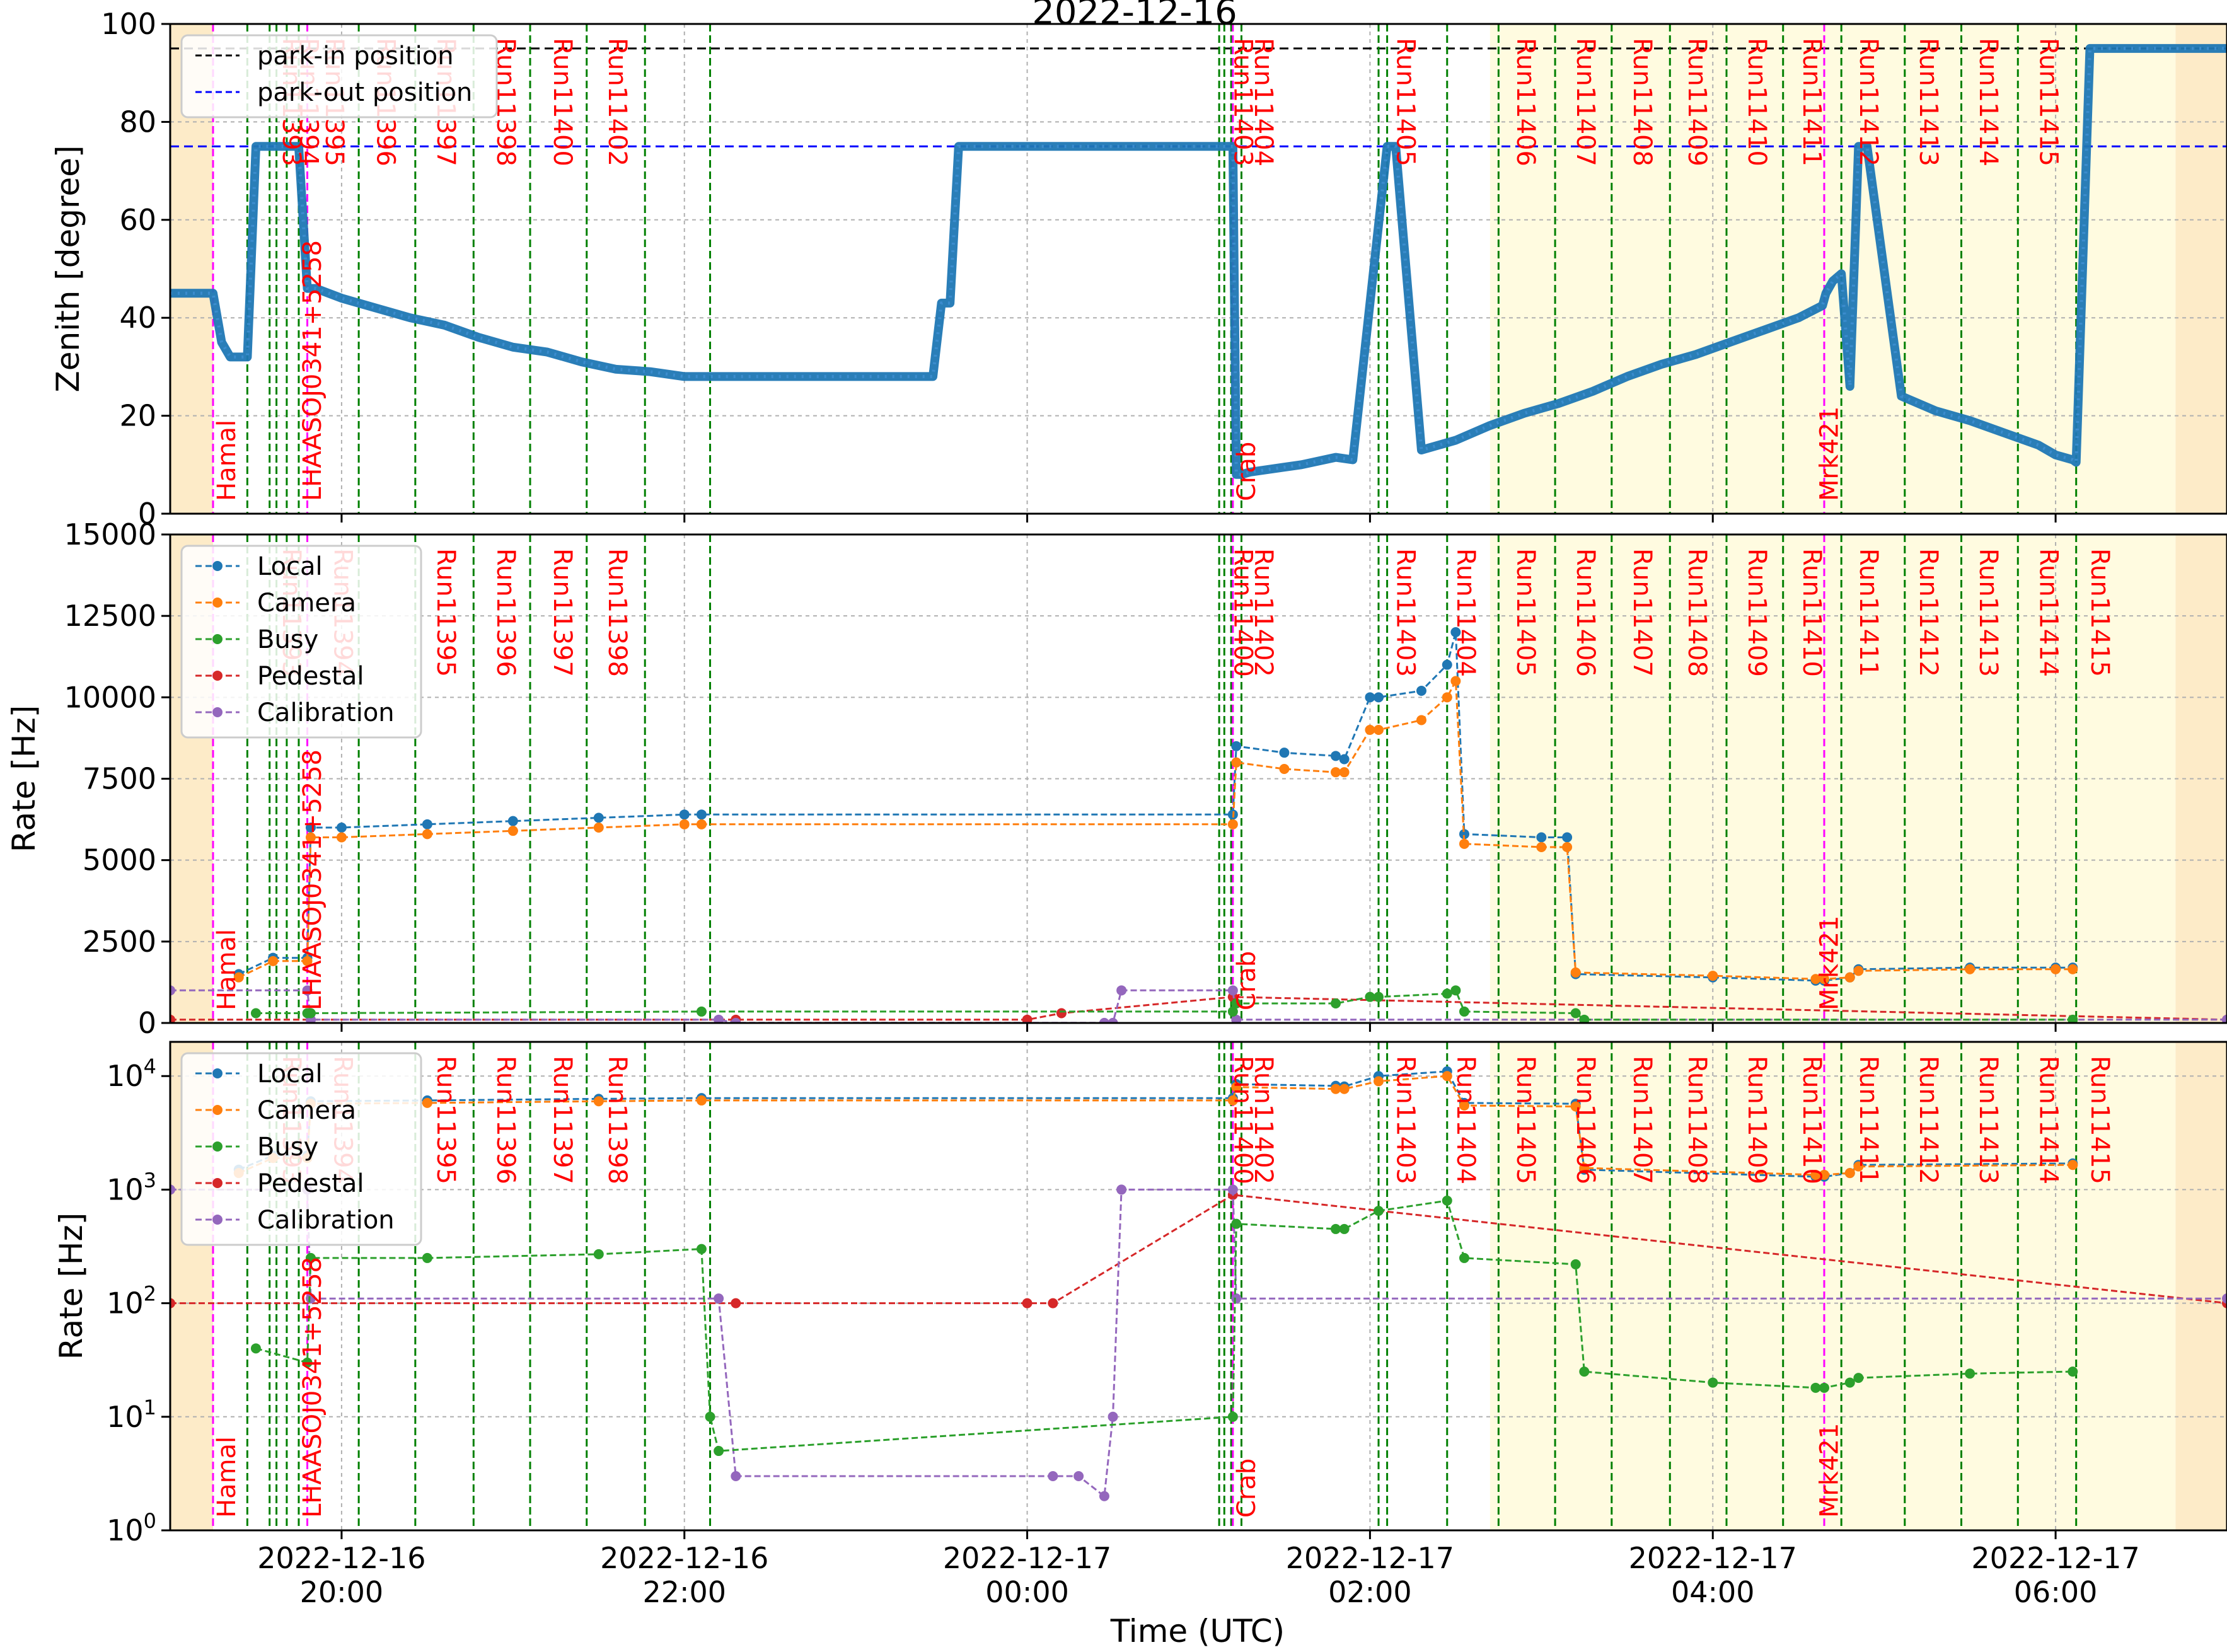  I want to click on y-axis-label: Zenith [degree], so click(68, 268).